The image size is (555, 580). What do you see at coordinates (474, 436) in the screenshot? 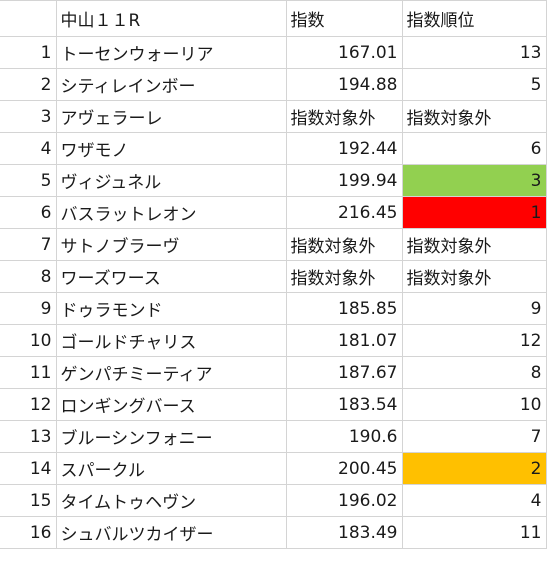
I see `rank-value-cell: 7` at bounding box center [474, 436].